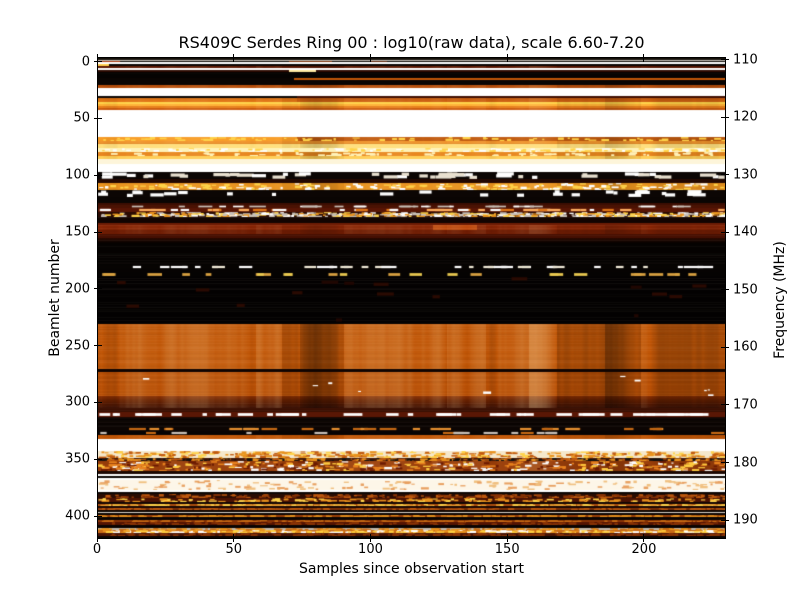 This screenshot has width=800, height=600. I want to click on beamlet-tick-label: 350, so click(77, 459).